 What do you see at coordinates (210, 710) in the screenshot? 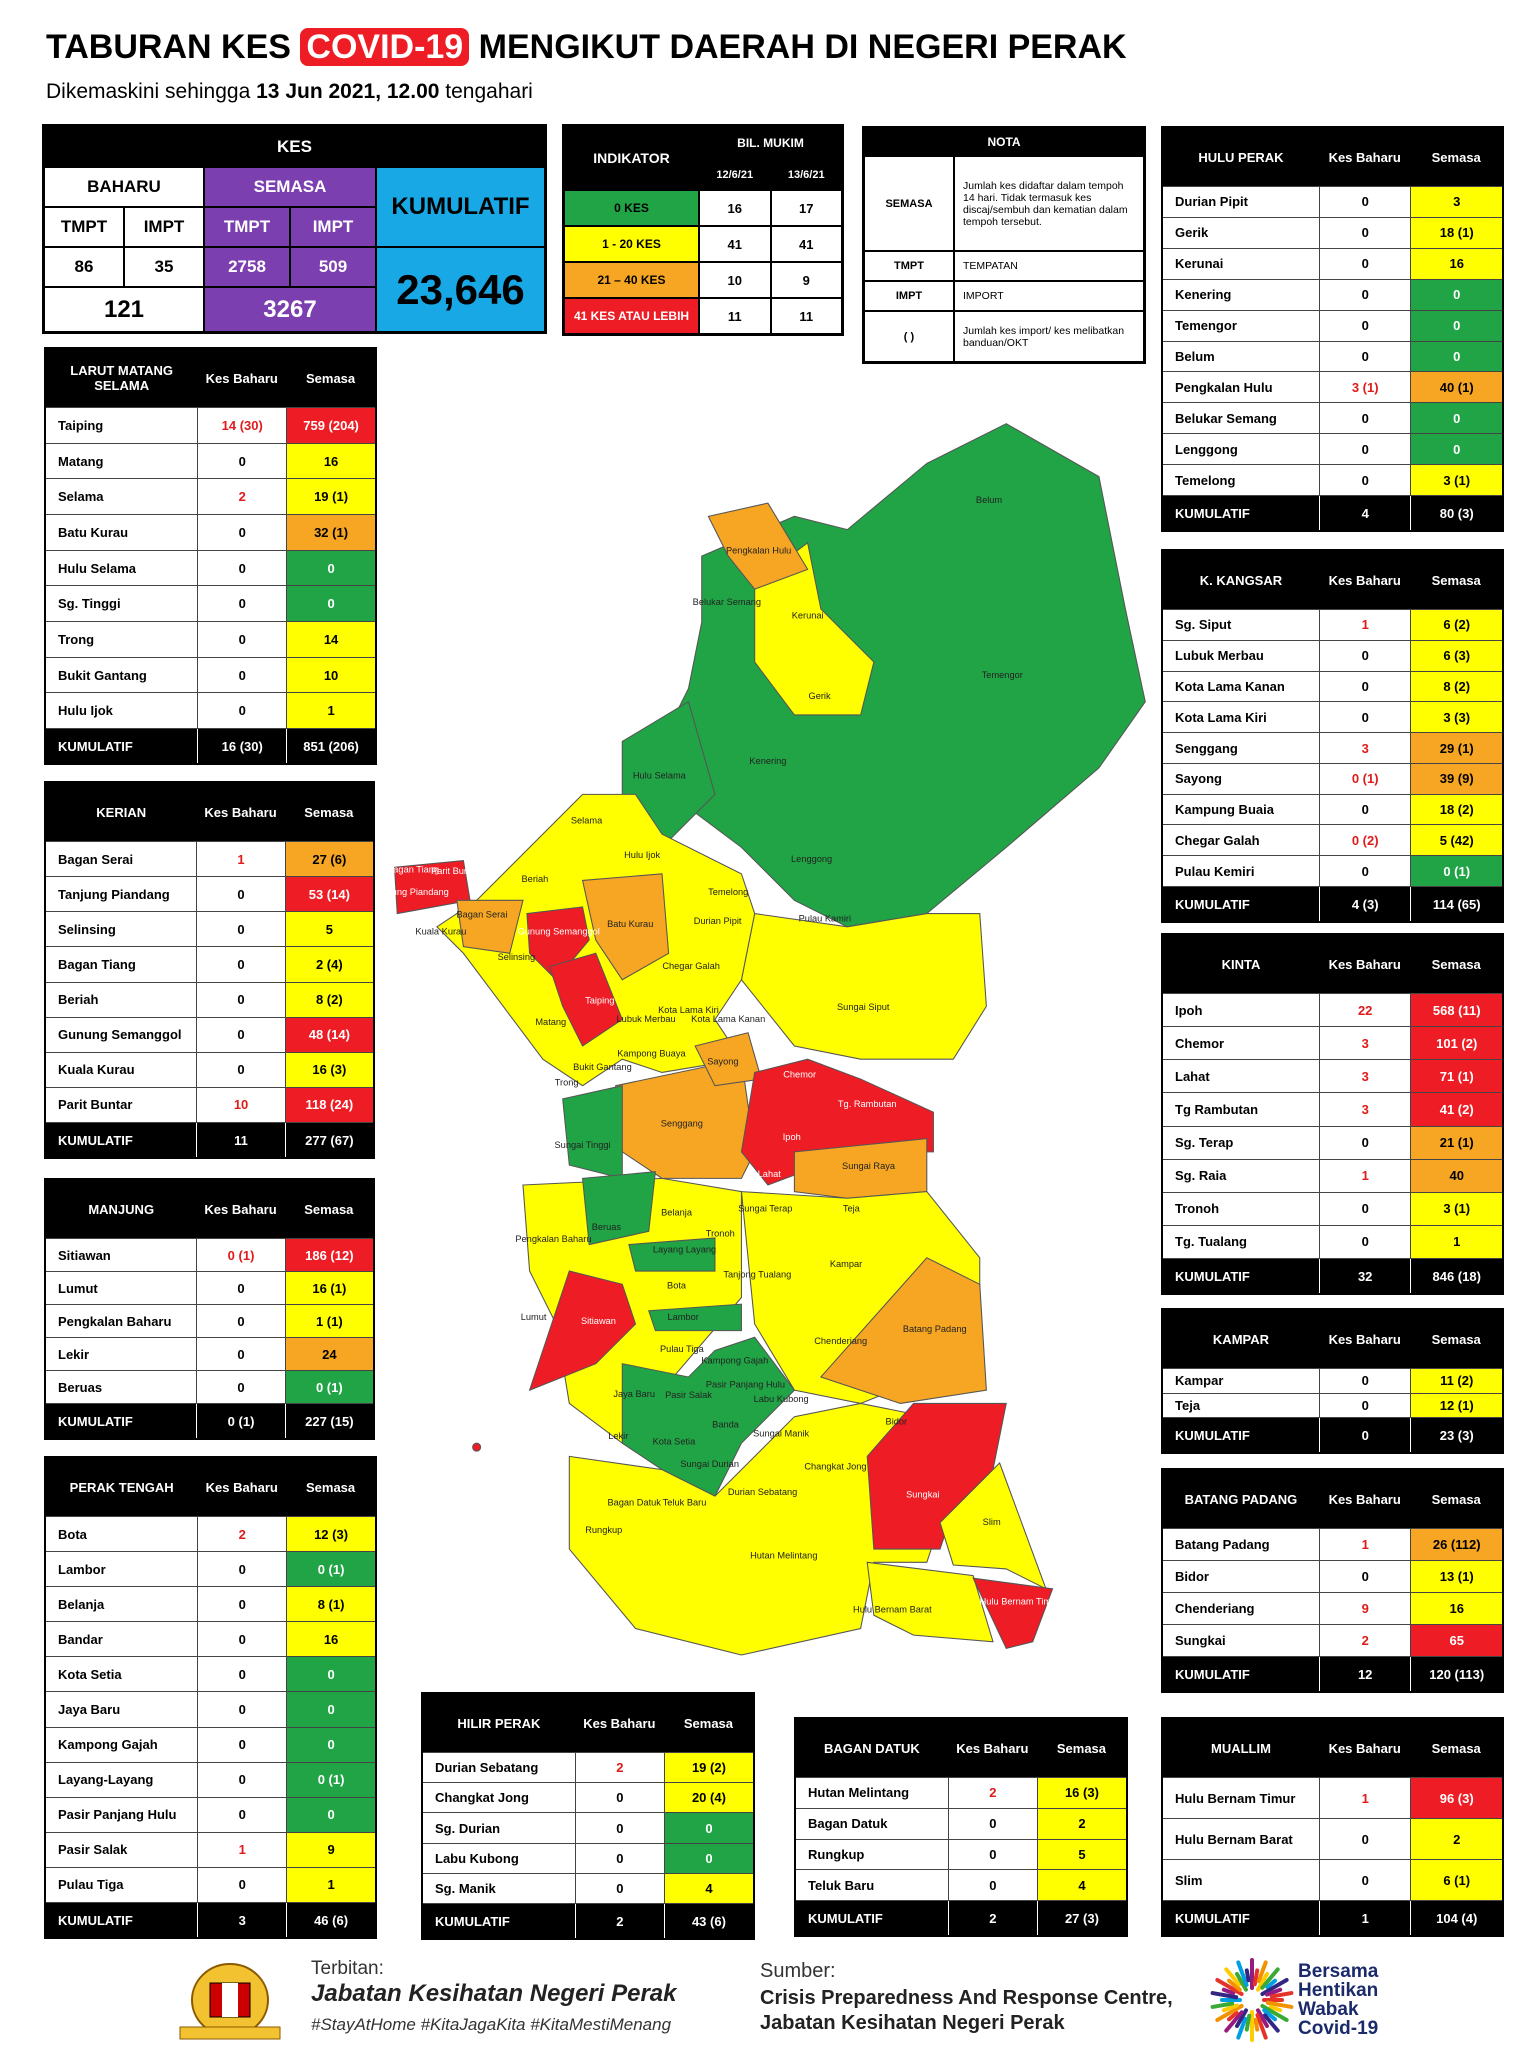
I see `table-row: Hulu Ijok 0 1` at bounding box center [210, 710].